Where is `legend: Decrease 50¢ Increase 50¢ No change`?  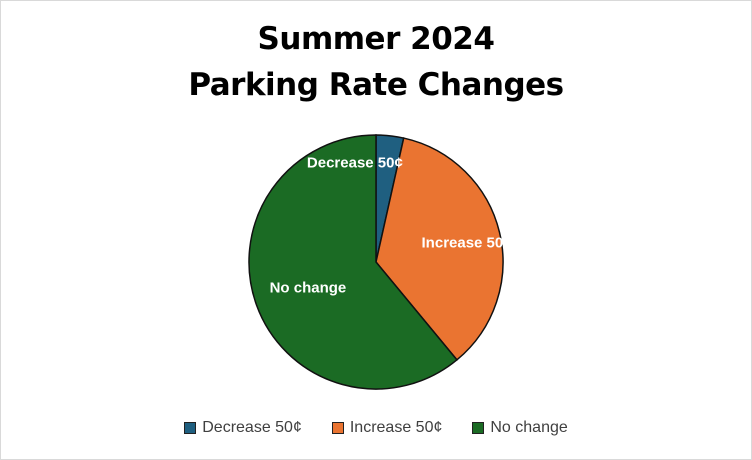
legend: Decrease 50¢ Increase 50¢ No change is located at coordinates (376, 428).